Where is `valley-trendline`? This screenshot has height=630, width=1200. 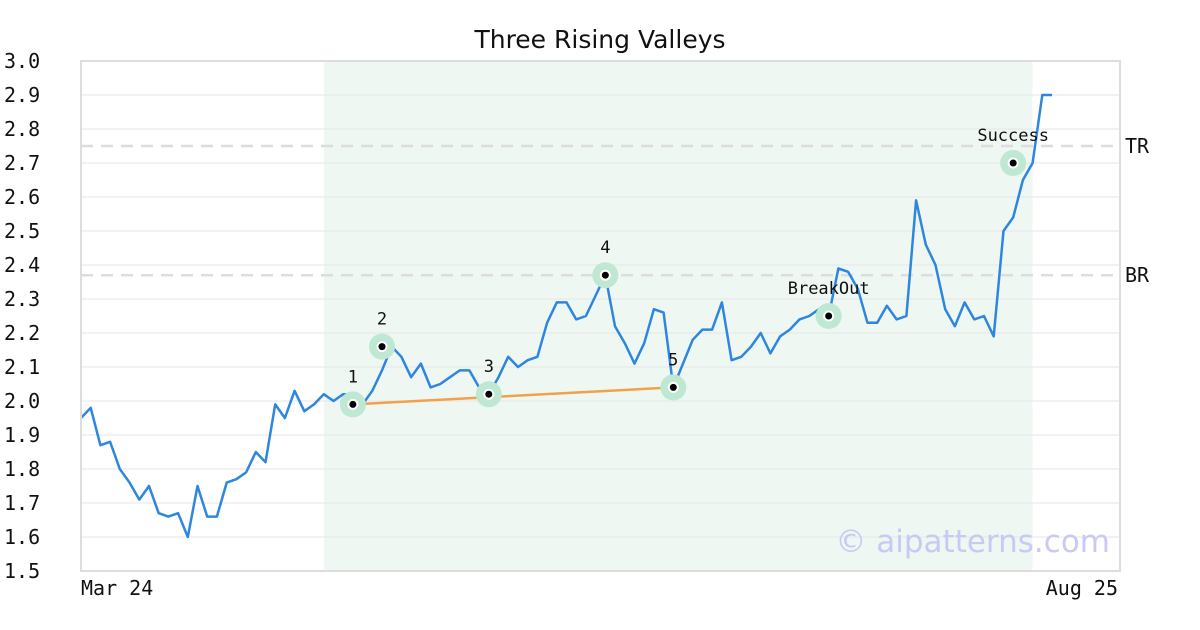 valley-trendline is located at coordinates (513, 396).